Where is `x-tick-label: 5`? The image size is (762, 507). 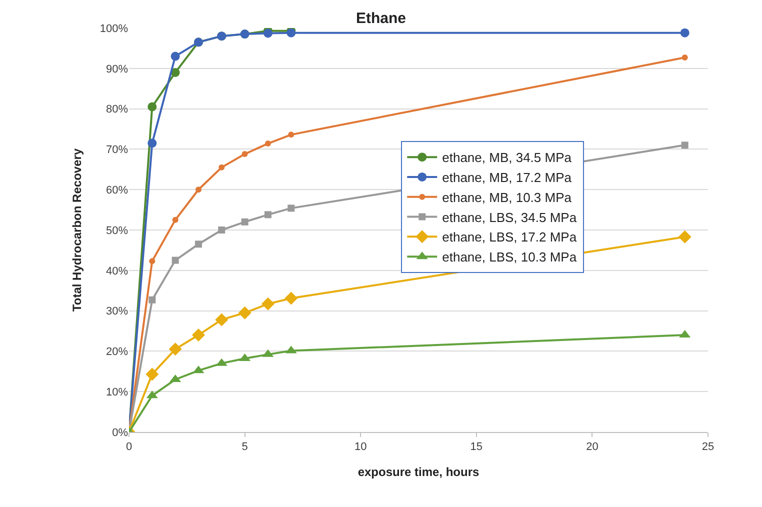
x-tick-label: 5 is located at coordinates (245, 447).